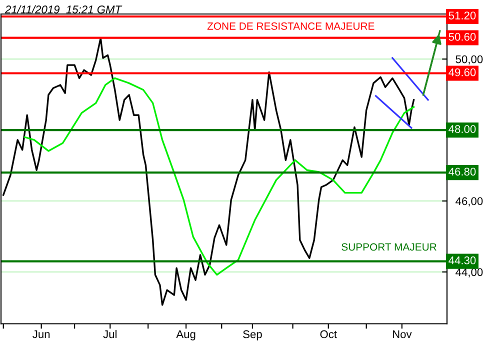 The image size is (500, 350). Describe the element at coordinates (186, 335) in the screenshot. I see `x-tick-label: Aug` at that location.